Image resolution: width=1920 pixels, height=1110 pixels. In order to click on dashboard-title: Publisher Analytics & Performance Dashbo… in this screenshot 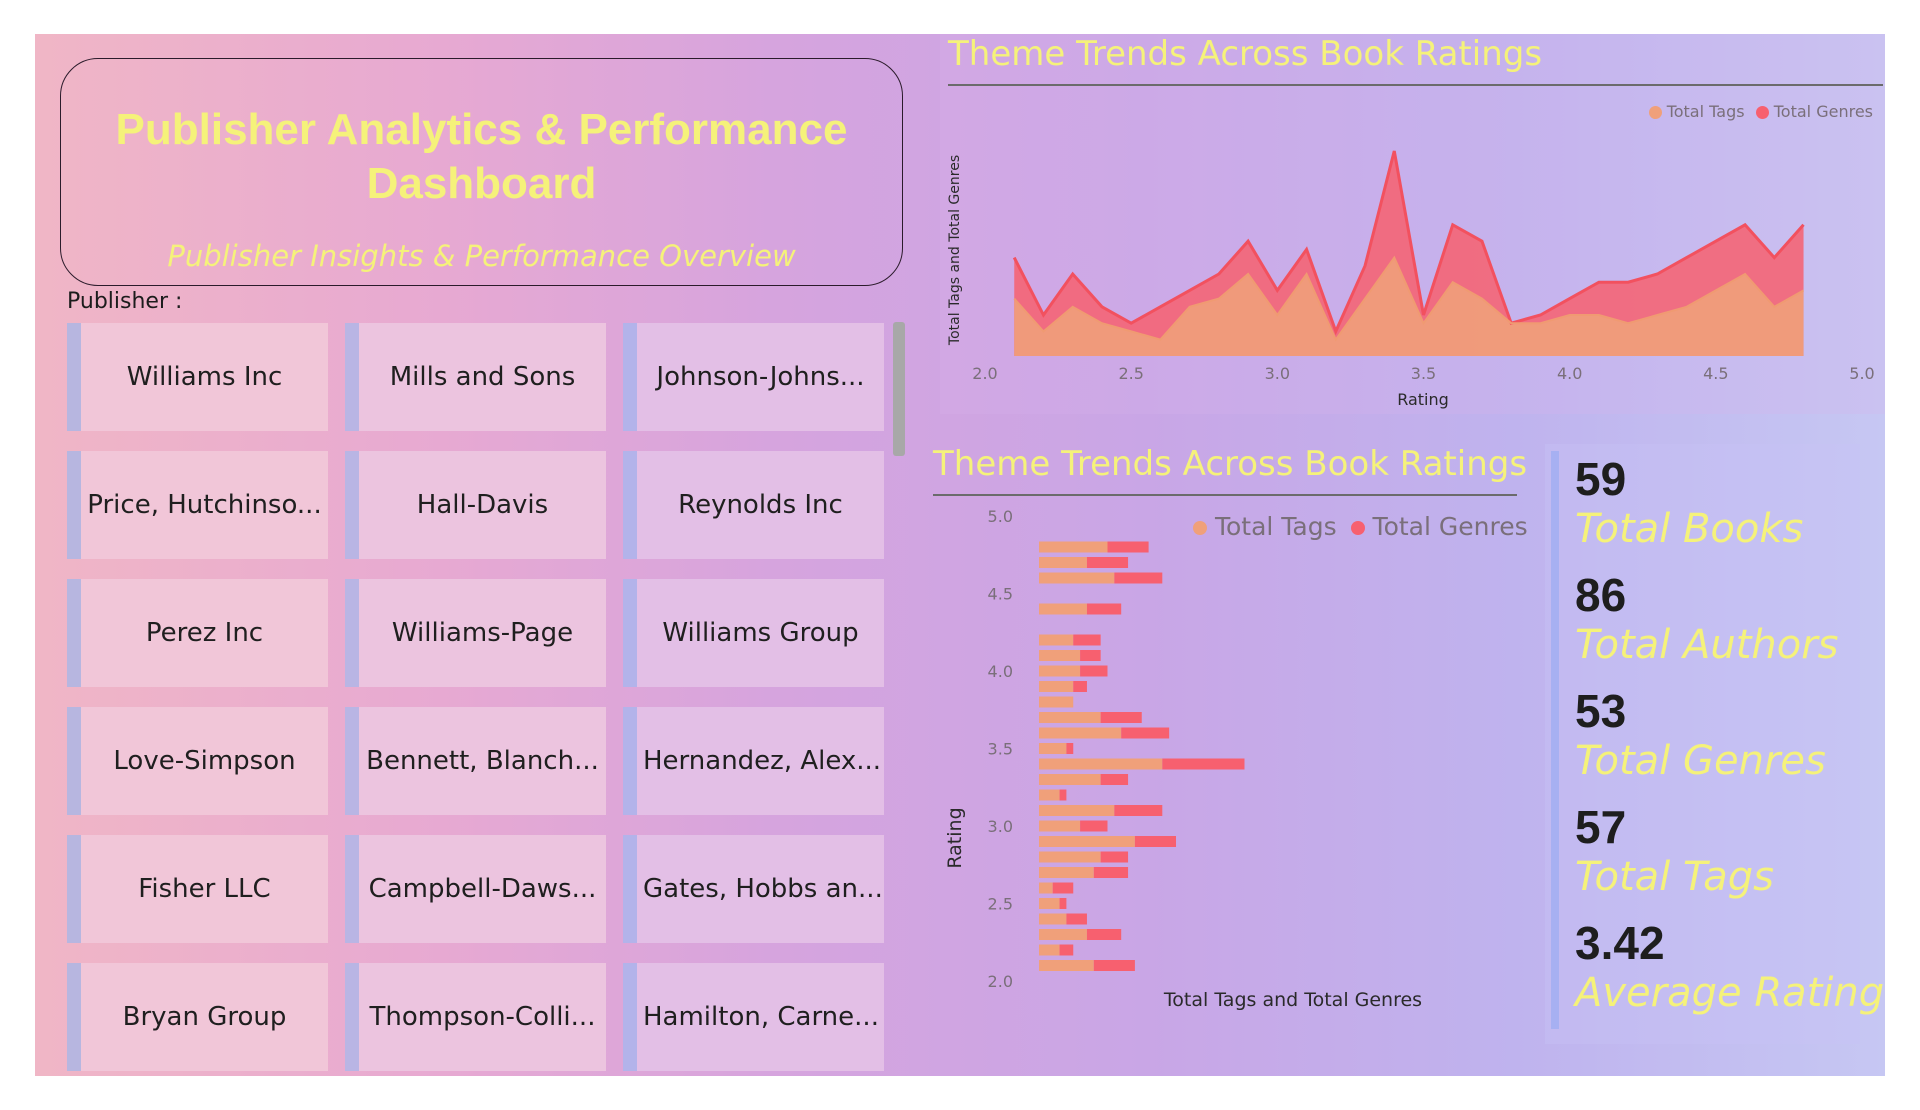, I will do `click(481, 156)`.